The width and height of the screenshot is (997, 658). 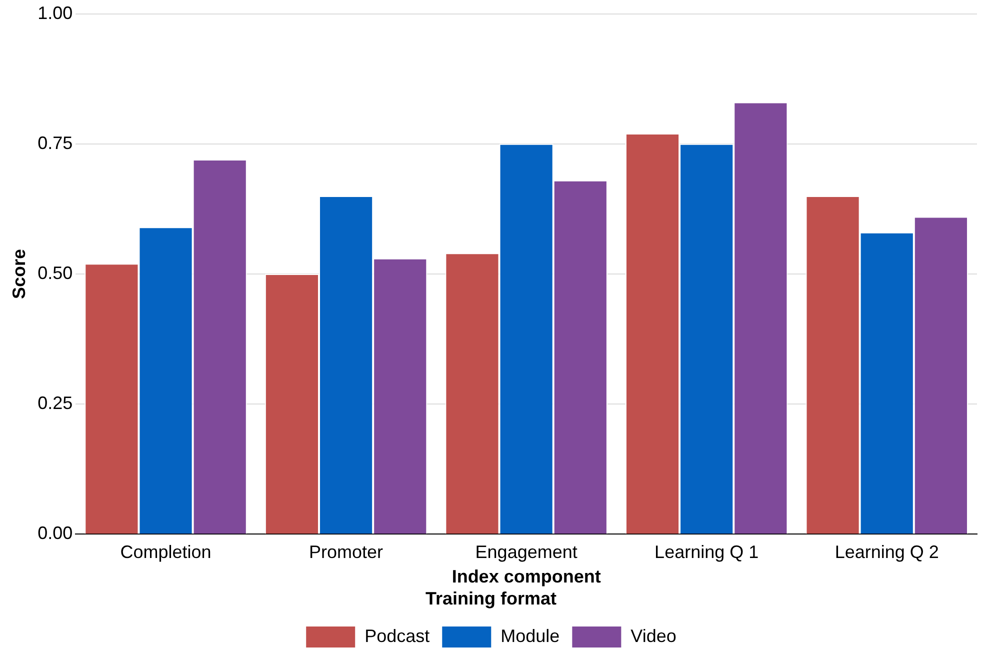 What do you see at coordinates (491, 598) in the screenshot?
I see `legend-title: Training format` at bounding box center [491, 598].